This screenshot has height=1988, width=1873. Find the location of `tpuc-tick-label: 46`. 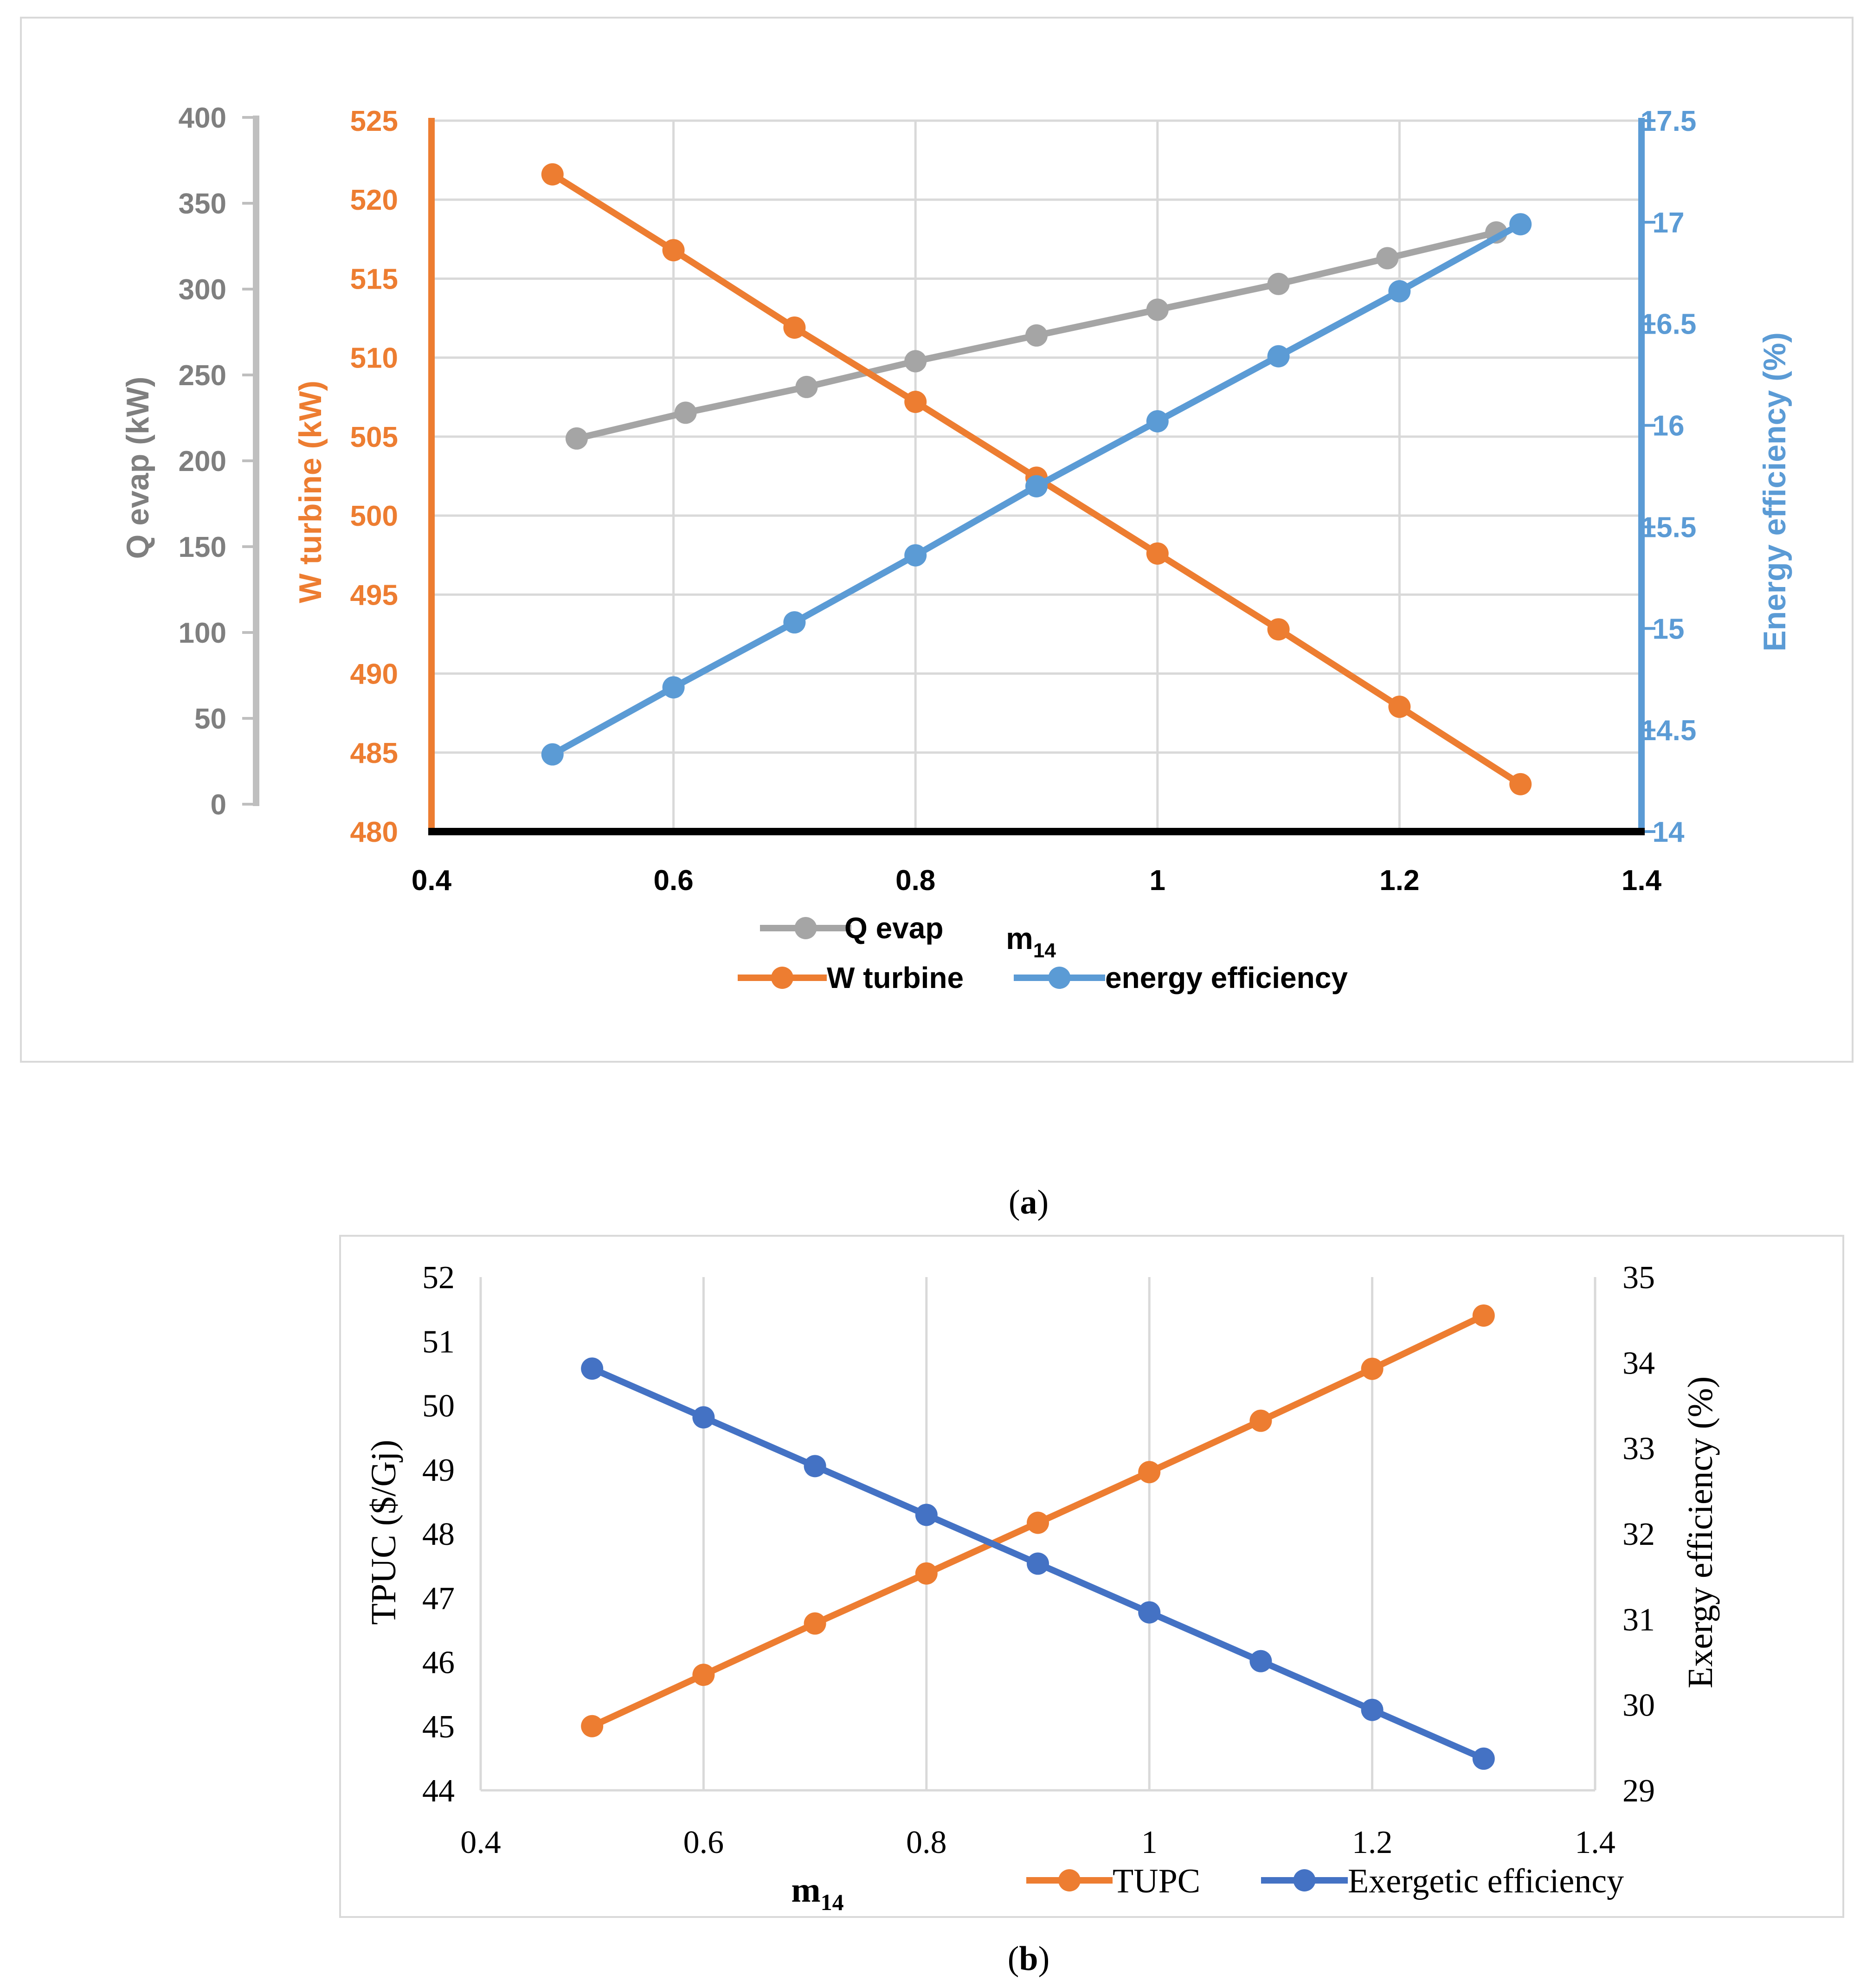

tpuc-tick-label: 46 is located at coordinates (438, 1663).